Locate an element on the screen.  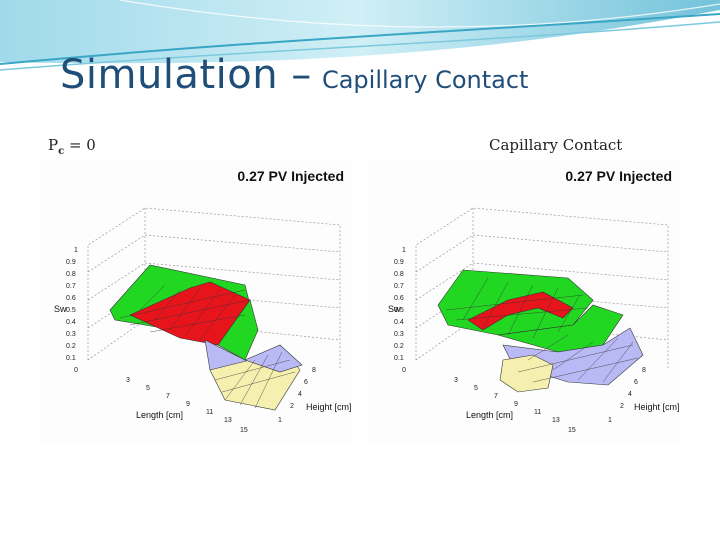
plot-right-length-tick-7: 15 is located at coordinates (572, 430).